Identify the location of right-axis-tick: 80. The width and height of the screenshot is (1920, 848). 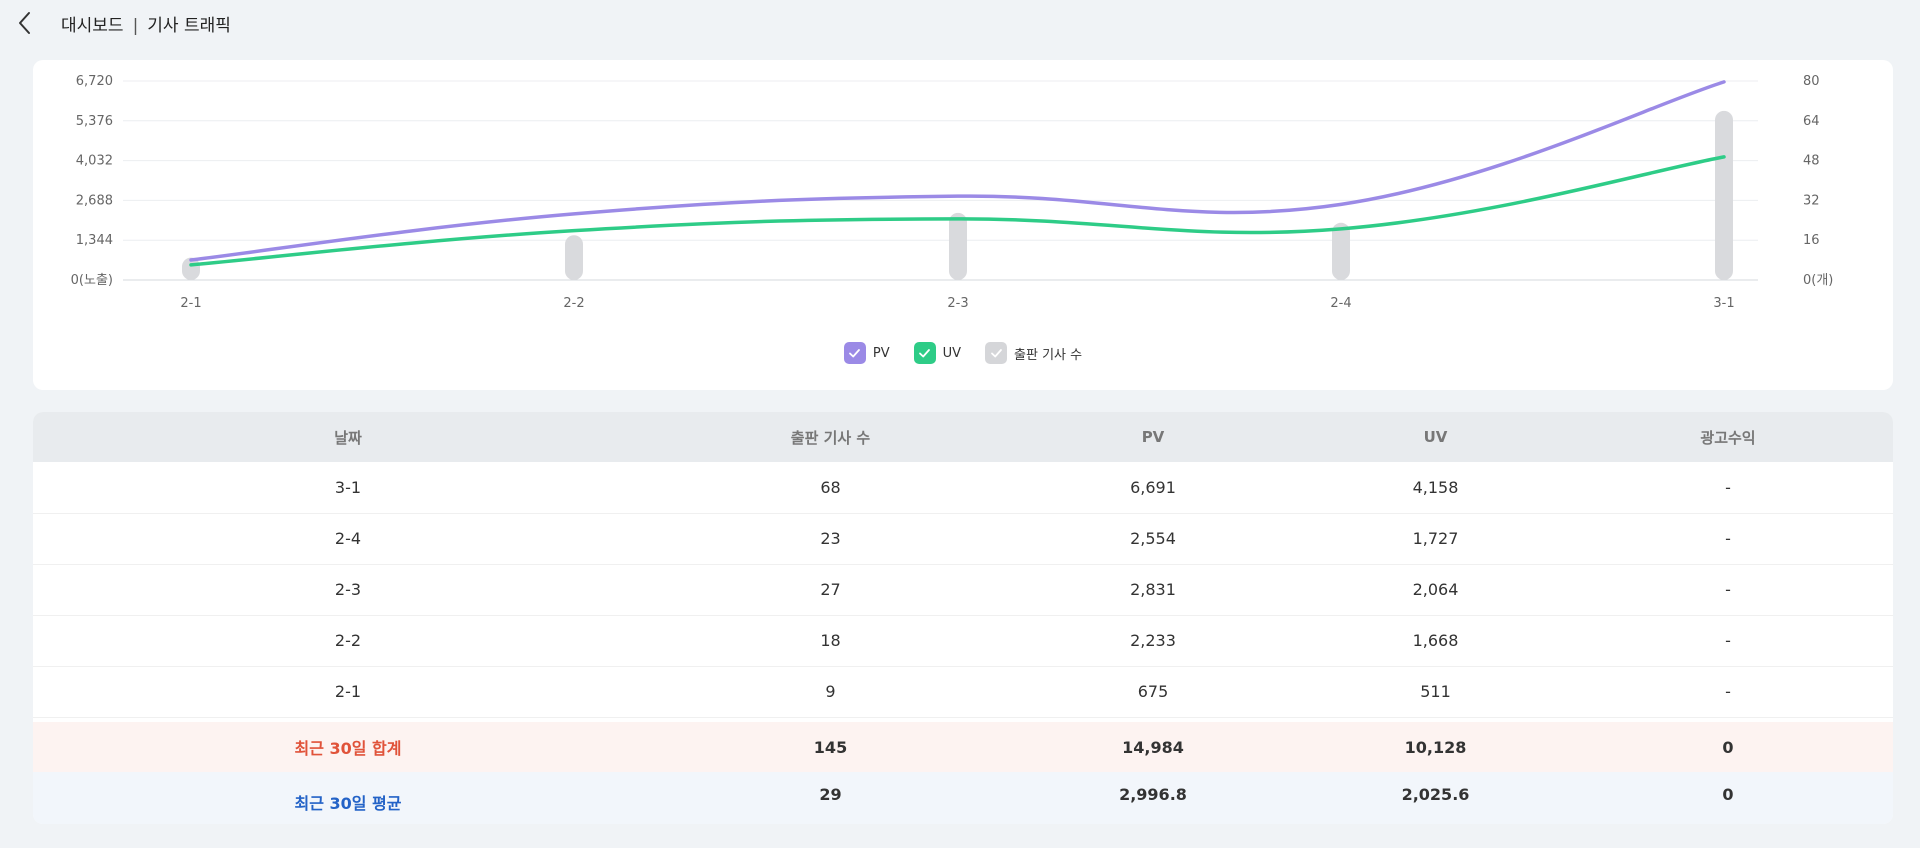
(1811, 81).